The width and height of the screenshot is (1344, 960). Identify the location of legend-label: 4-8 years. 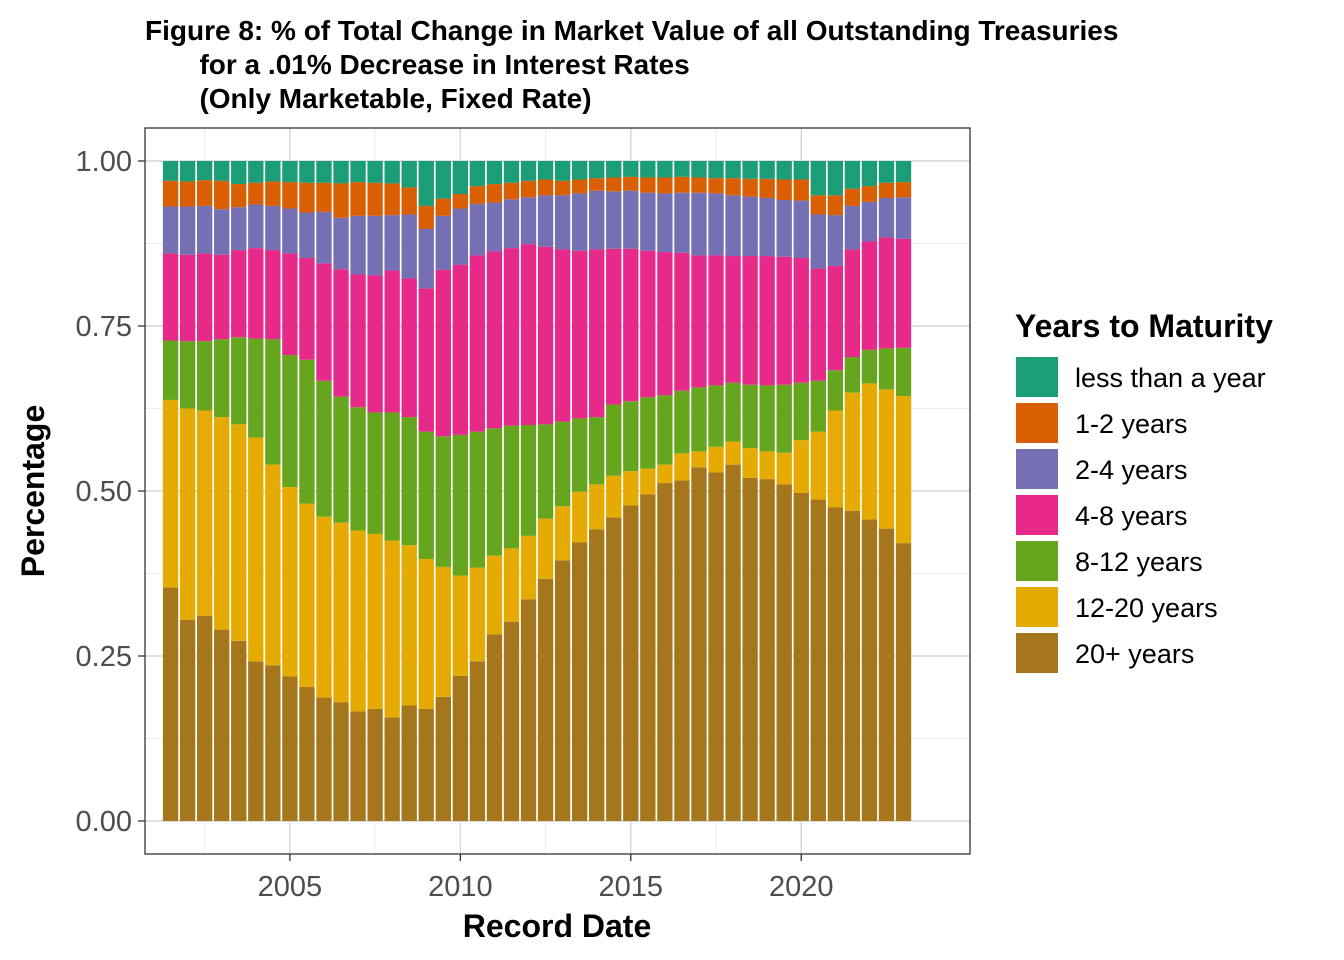
(1131, 516).